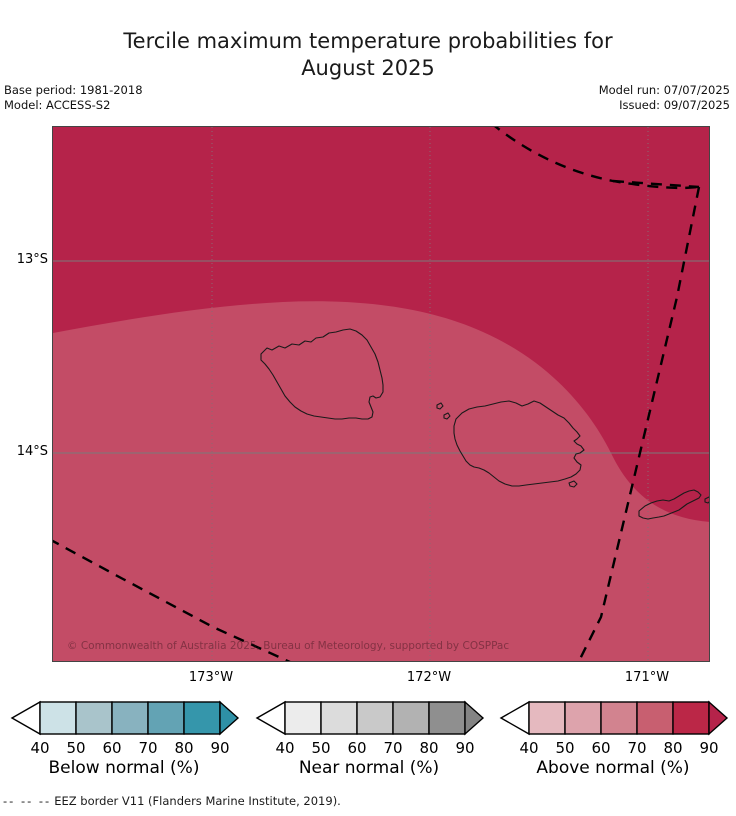 The height and width of the screenshot is (816, 736). I want to click on metadata-right: Model run: 07/07/2025 Issued: 09/07/2025, so click(664, 98).